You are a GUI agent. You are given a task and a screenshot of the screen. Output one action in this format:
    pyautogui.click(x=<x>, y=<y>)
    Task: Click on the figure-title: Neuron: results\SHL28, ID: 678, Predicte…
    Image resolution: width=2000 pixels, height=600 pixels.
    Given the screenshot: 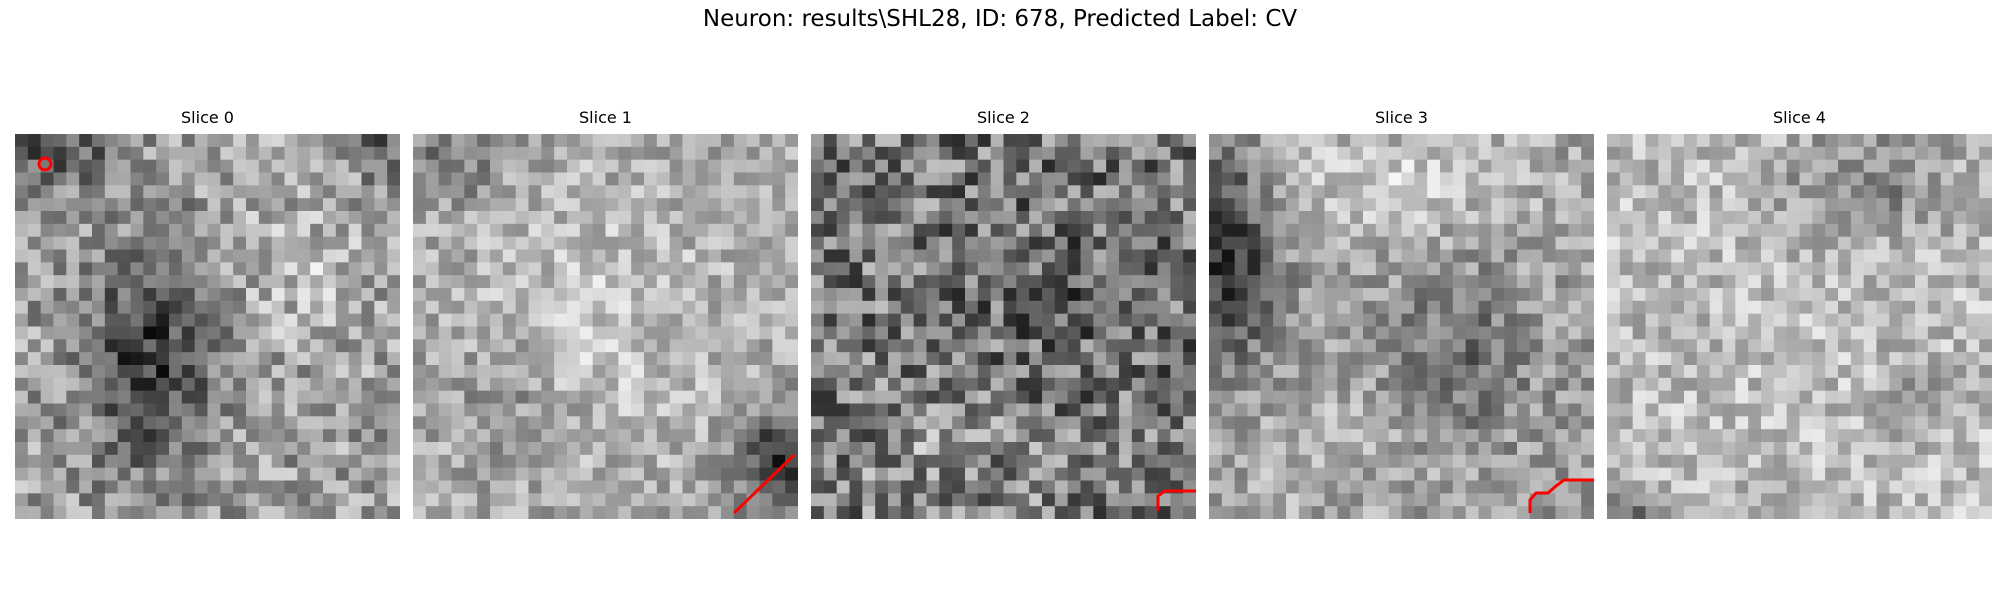 What is the action you would take?
    pyautogui.click(x=1000, y=19)
    